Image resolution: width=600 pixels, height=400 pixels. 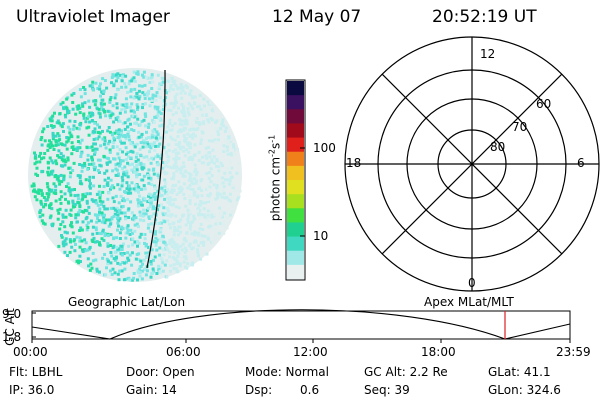 What do you see at coordinates (310, 352) in the screenshot?
I see `time-tick-1200: 12:00` at bounding box center [310, 352].